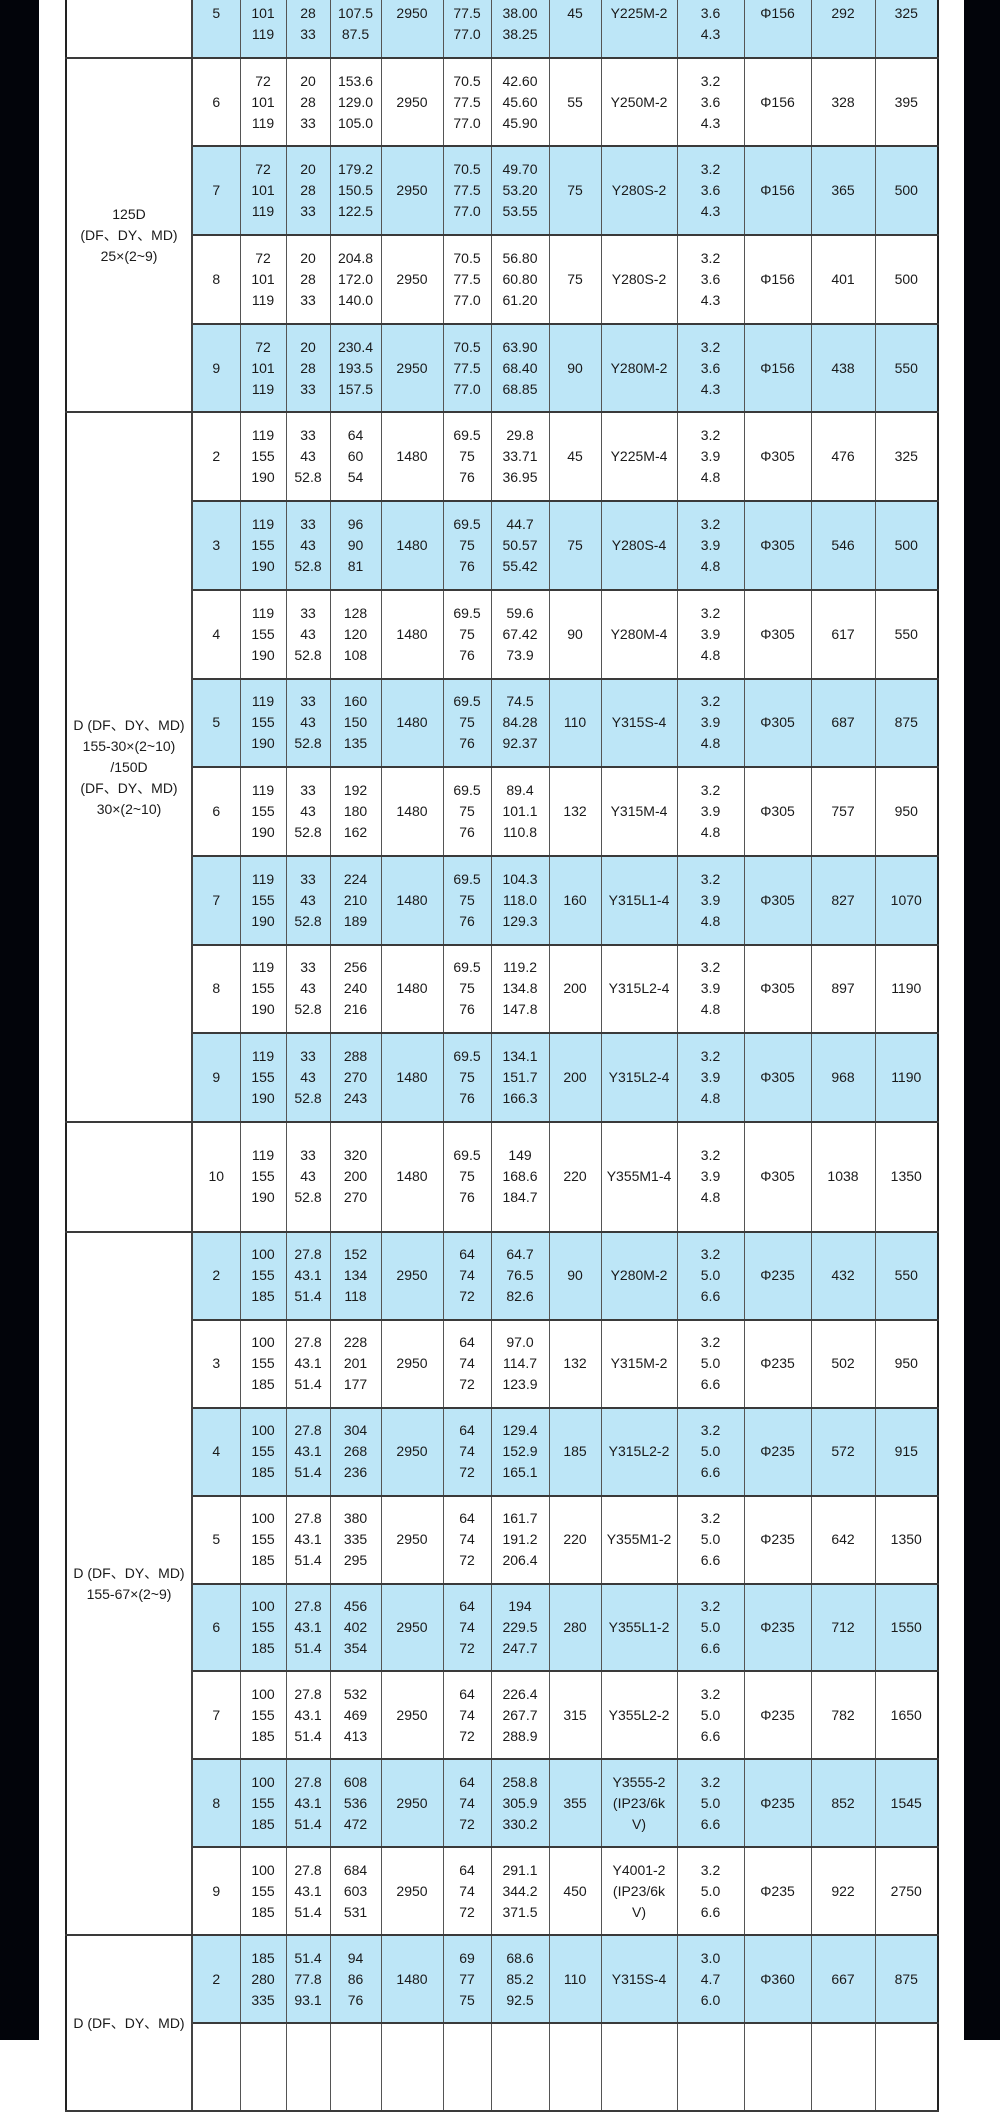 Image resolution: width=1000 pixels, height=2112 pixels. What do you see at coordinates (355, 2067) in the screenshot?
I see `pressure-cell` at bounding box center [355, 2067].